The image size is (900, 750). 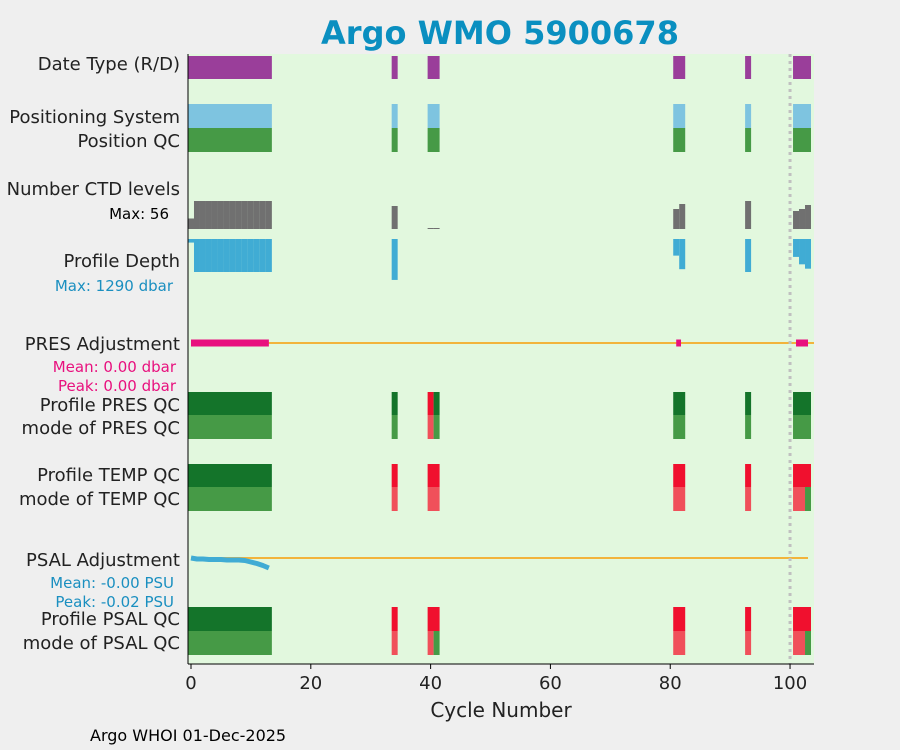 What do you see at coordinates (114, 286) in the screenshot?
I see `annotation-depth-max: Max: 1290 dbar` at bounding box center [114, 286].